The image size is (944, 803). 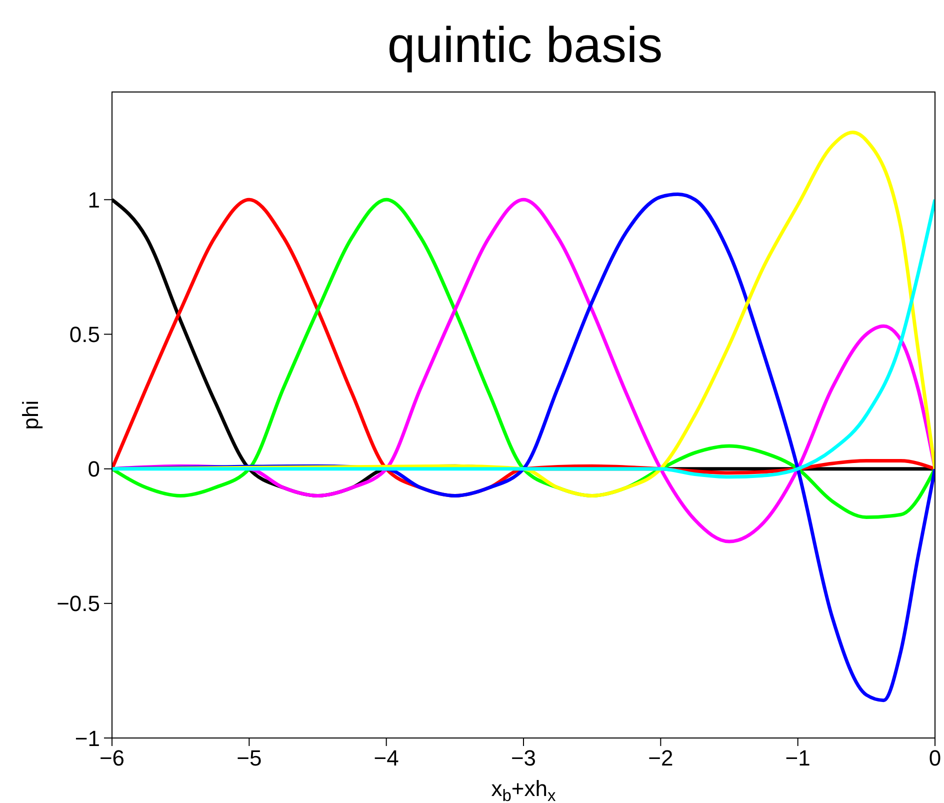 What do you see at coordinates (523, 758) in the screenshot?
I see `x-tick-label: −3` at bounding box center [523, 758].